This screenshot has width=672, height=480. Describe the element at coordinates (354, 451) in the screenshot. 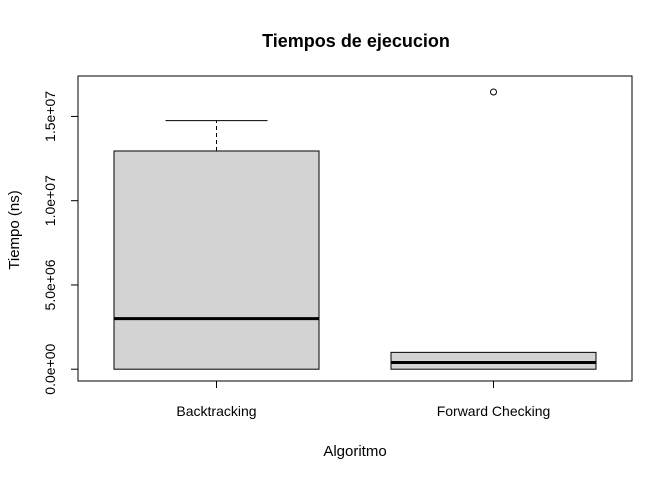

I see `x-axis-label: Algoritmo` at that location.